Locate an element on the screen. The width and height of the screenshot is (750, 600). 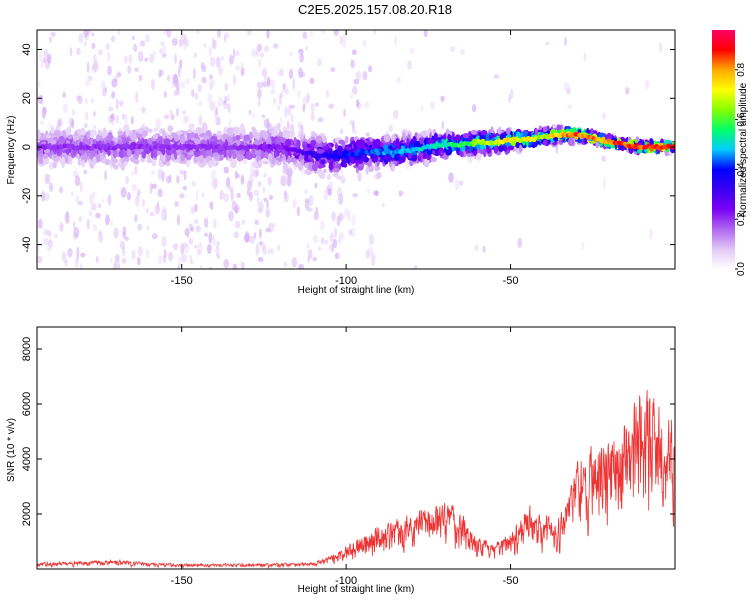
spectrogram-y-tick-label: 40 is located at coordinates (27, 49).